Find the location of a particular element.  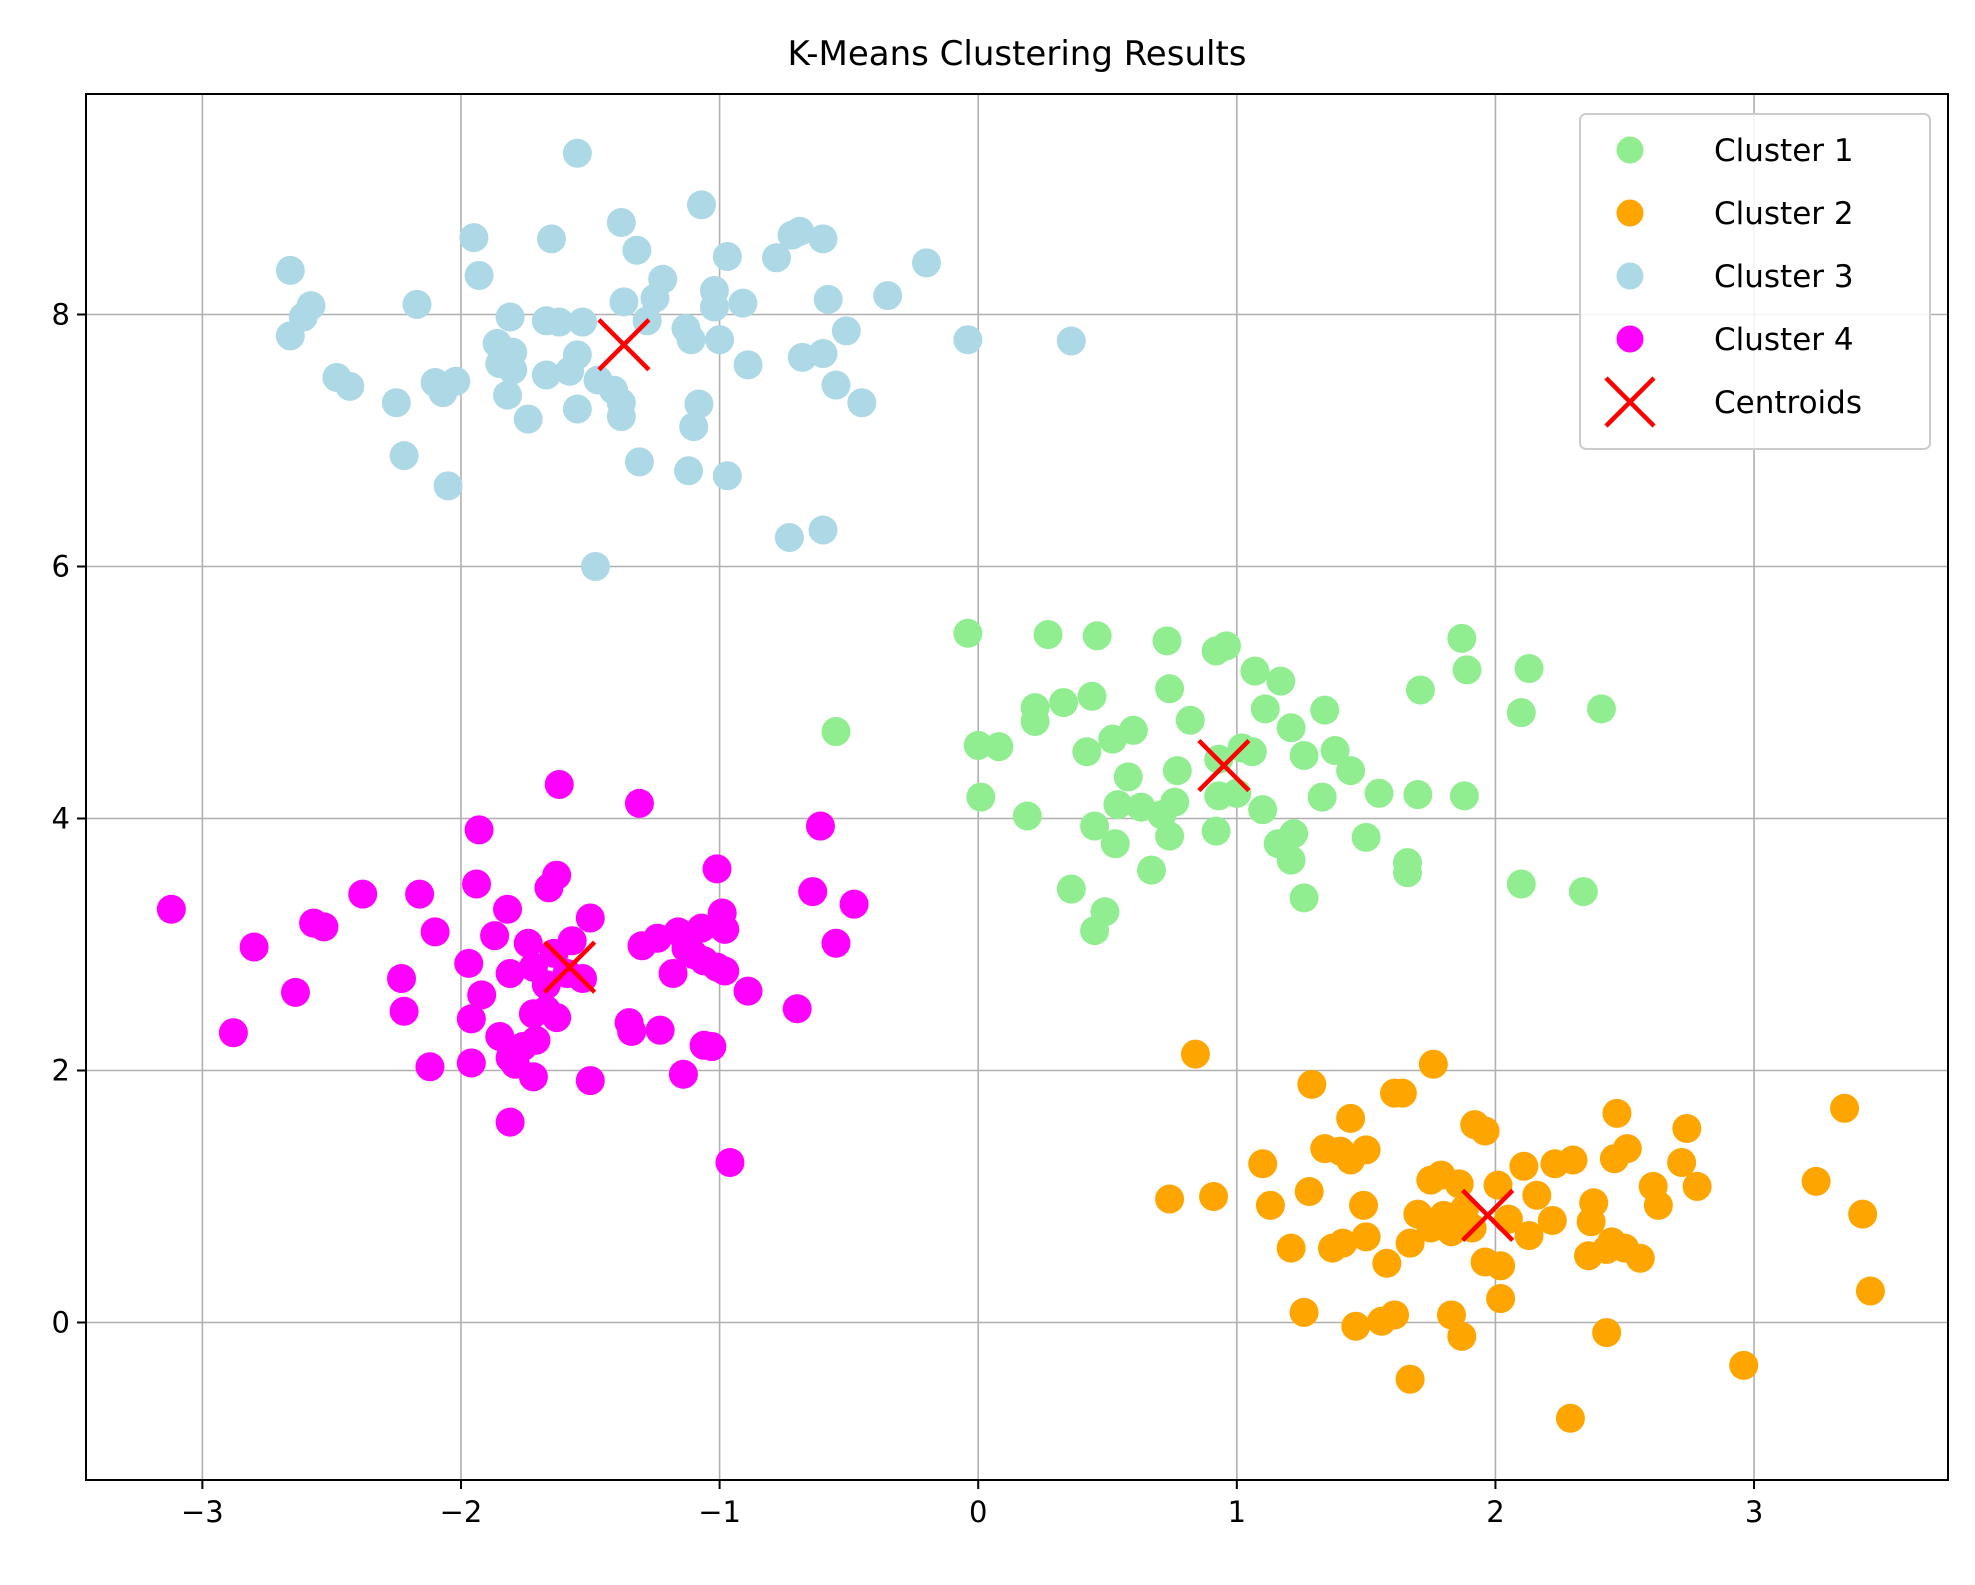

x-tick-label: −1 is located at coordinates (719, 1512).